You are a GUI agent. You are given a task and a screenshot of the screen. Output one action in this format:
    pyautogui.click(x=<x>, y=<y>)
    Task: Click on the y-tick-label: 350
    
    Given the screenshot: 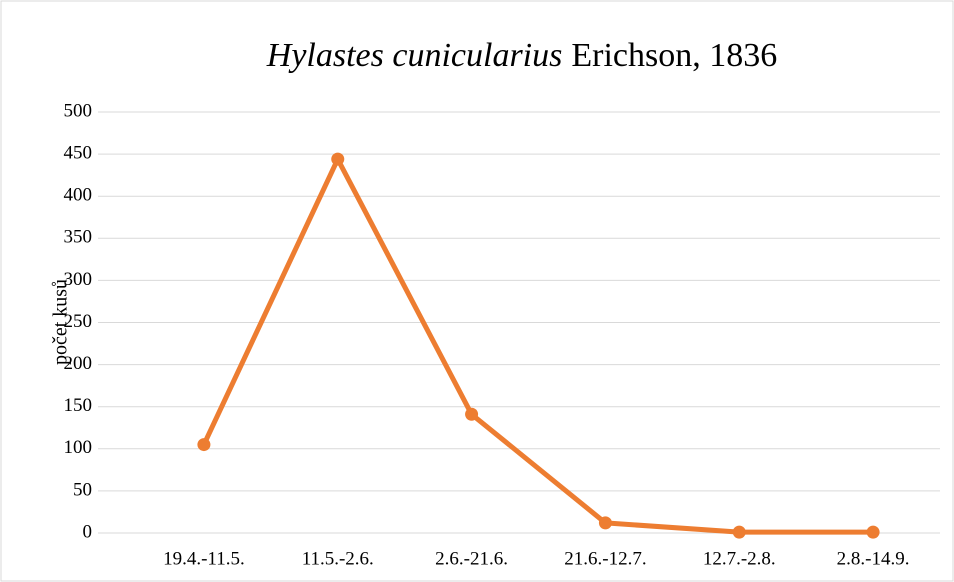 What is the action you would take?
    pyautogui.click(x=78, y=237)
    